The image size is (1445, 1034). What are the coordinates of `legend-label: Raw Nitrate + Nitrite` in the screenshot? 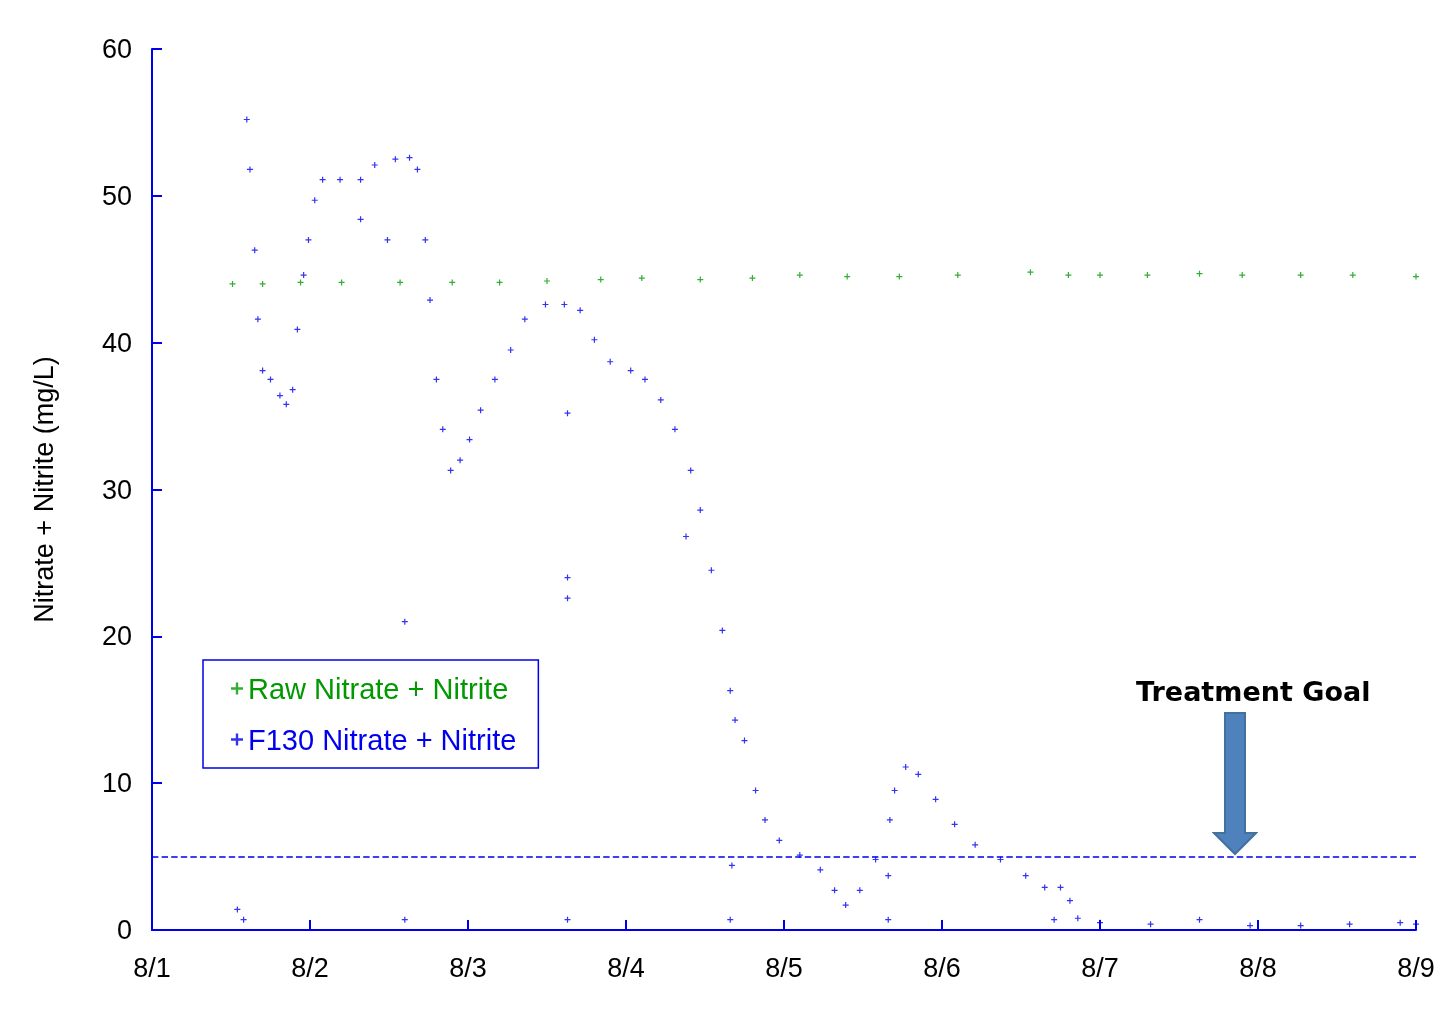 It's located at (378, 688).